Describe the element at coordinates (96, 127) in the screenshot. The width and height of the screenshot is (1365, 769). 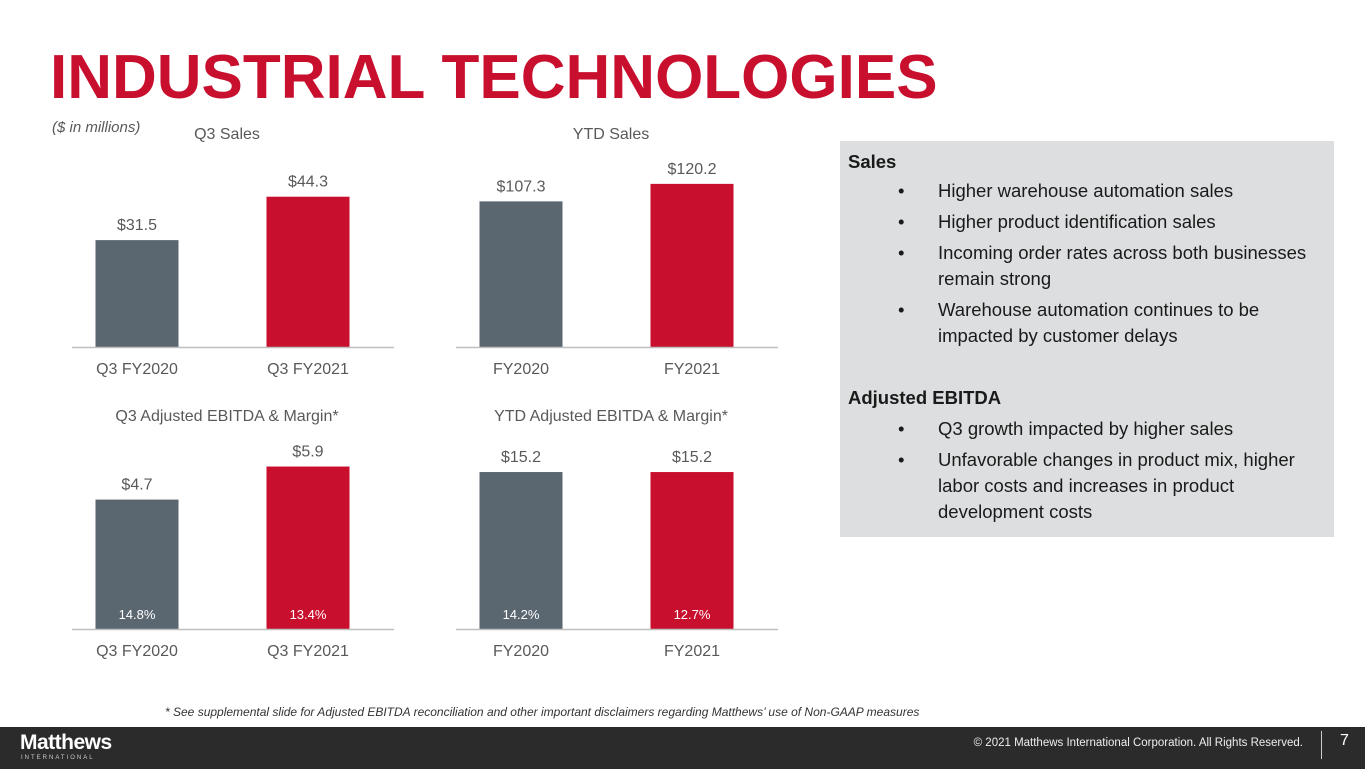
I see `units-note: ($ in millions)` at that location.